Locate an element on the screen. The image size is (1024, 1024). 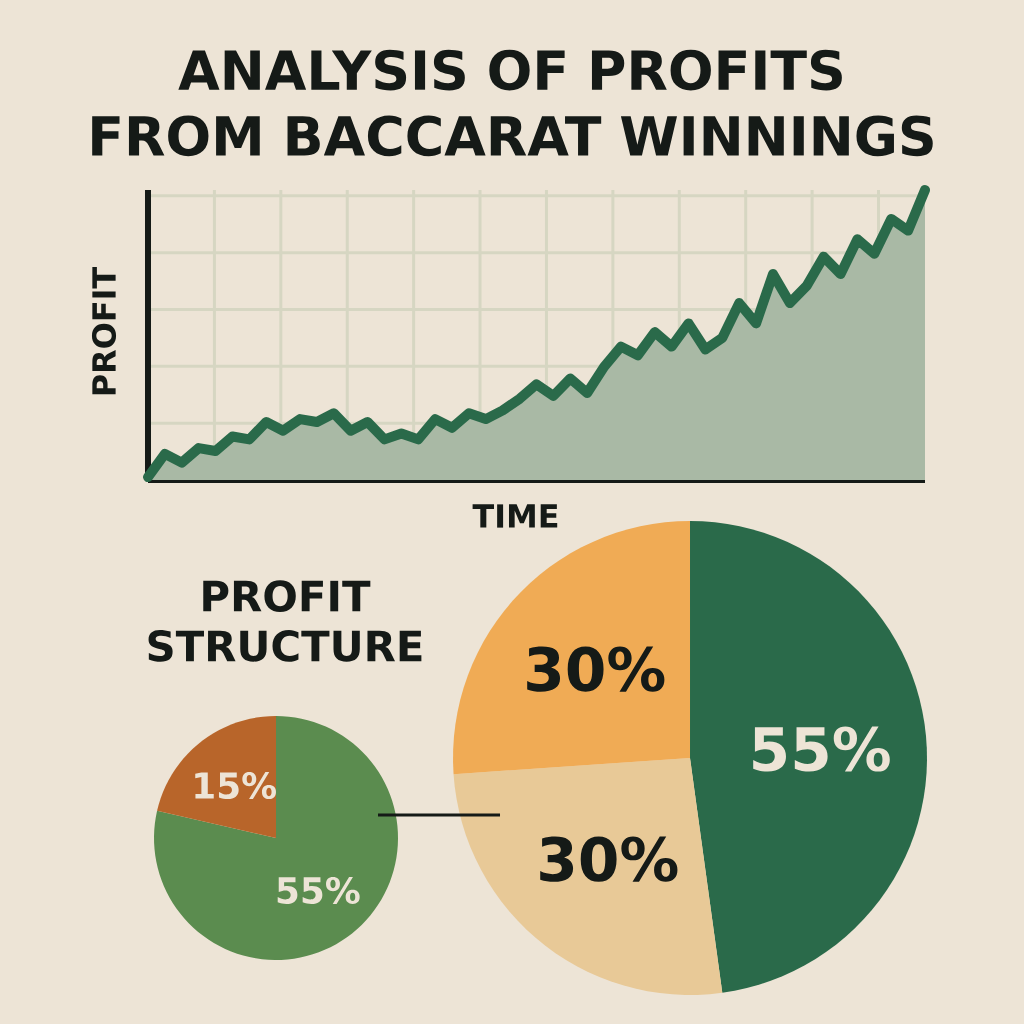
data-label: 15% is located at coordinates (235, 785).